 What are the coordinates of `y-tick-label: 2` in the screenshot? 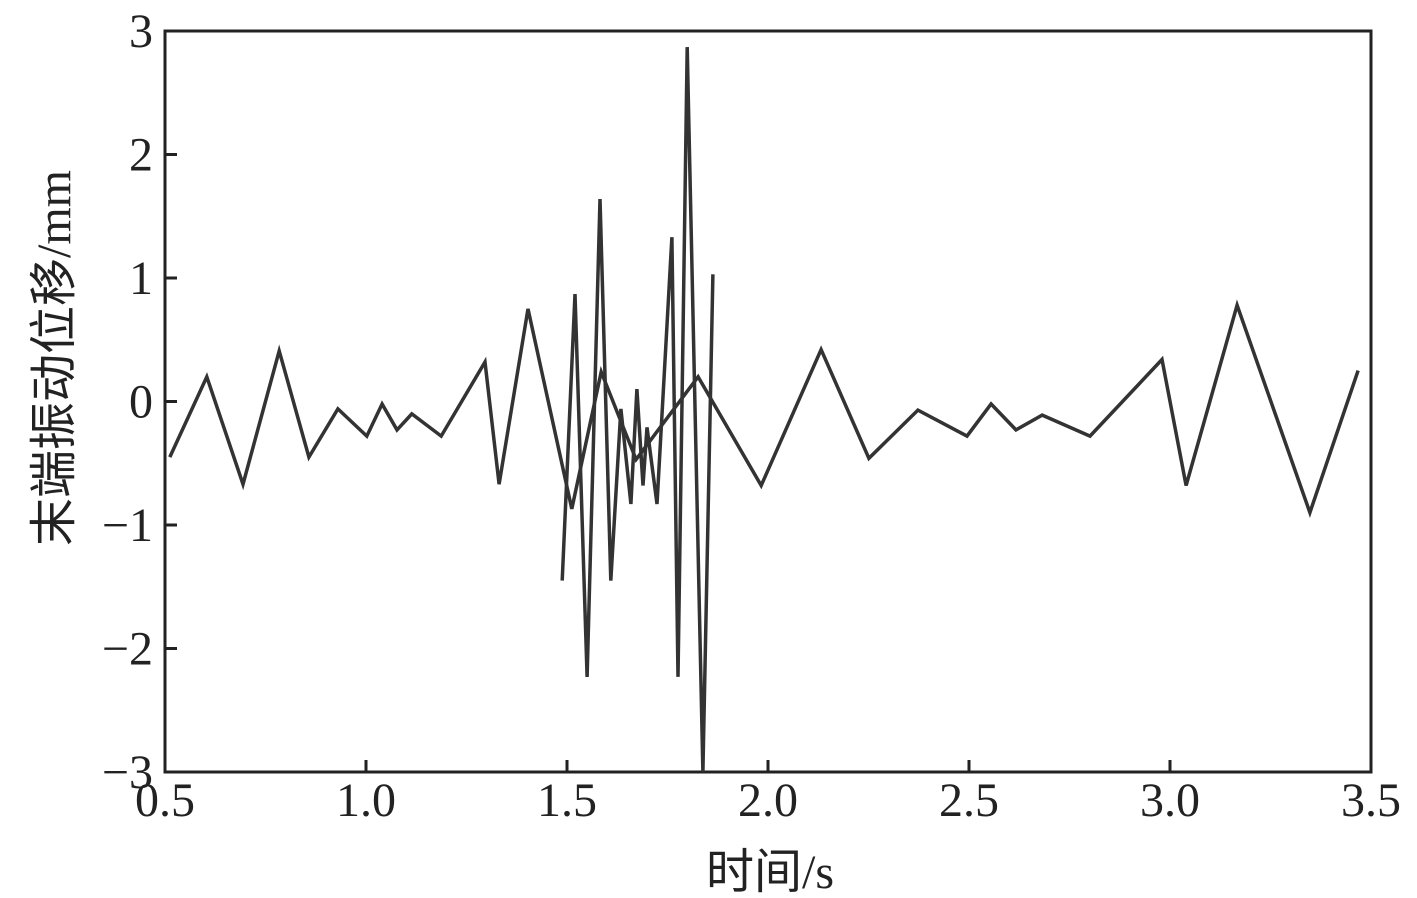 It's located at (141, 155).